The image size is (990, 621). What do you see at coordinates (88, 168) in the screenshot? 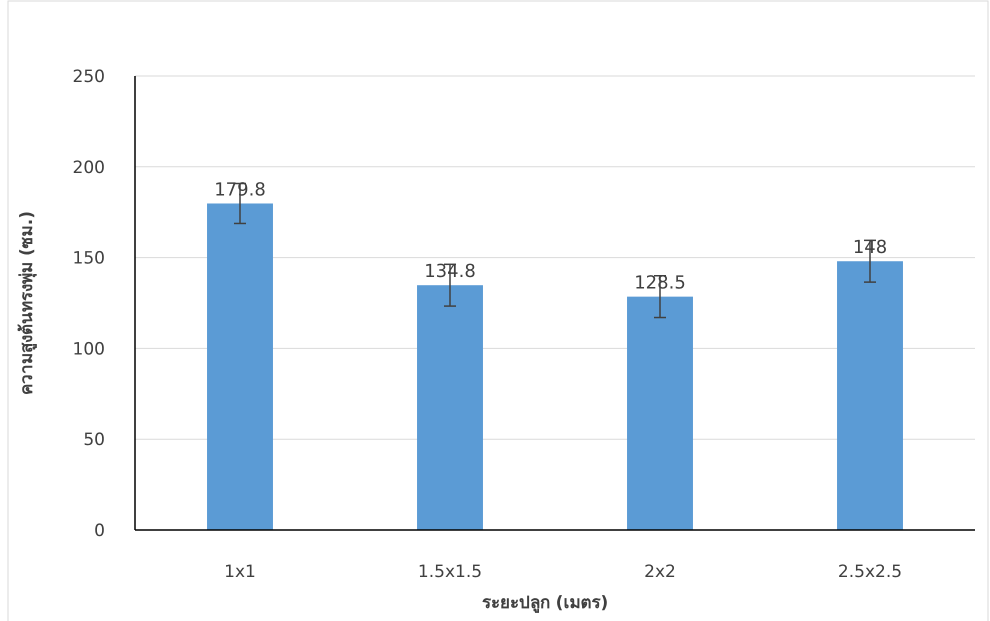
I see `y-tick-label: 200` at bounding box center [88, 168].